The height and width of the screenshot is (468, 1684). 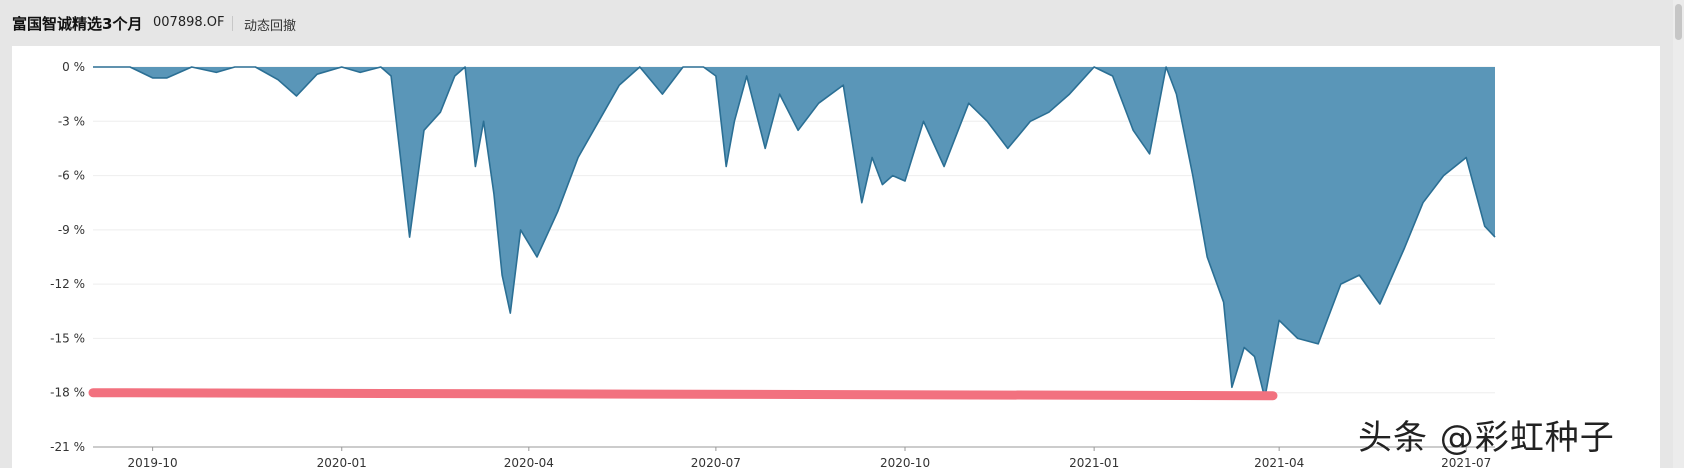 What do you see at coordinates (67, 257) in the screenshot?
I see `y-axis: 0 % -3 % -6 % -9 % -12 % -15 % -18 % -21 %` at bounding box center [67, 257].